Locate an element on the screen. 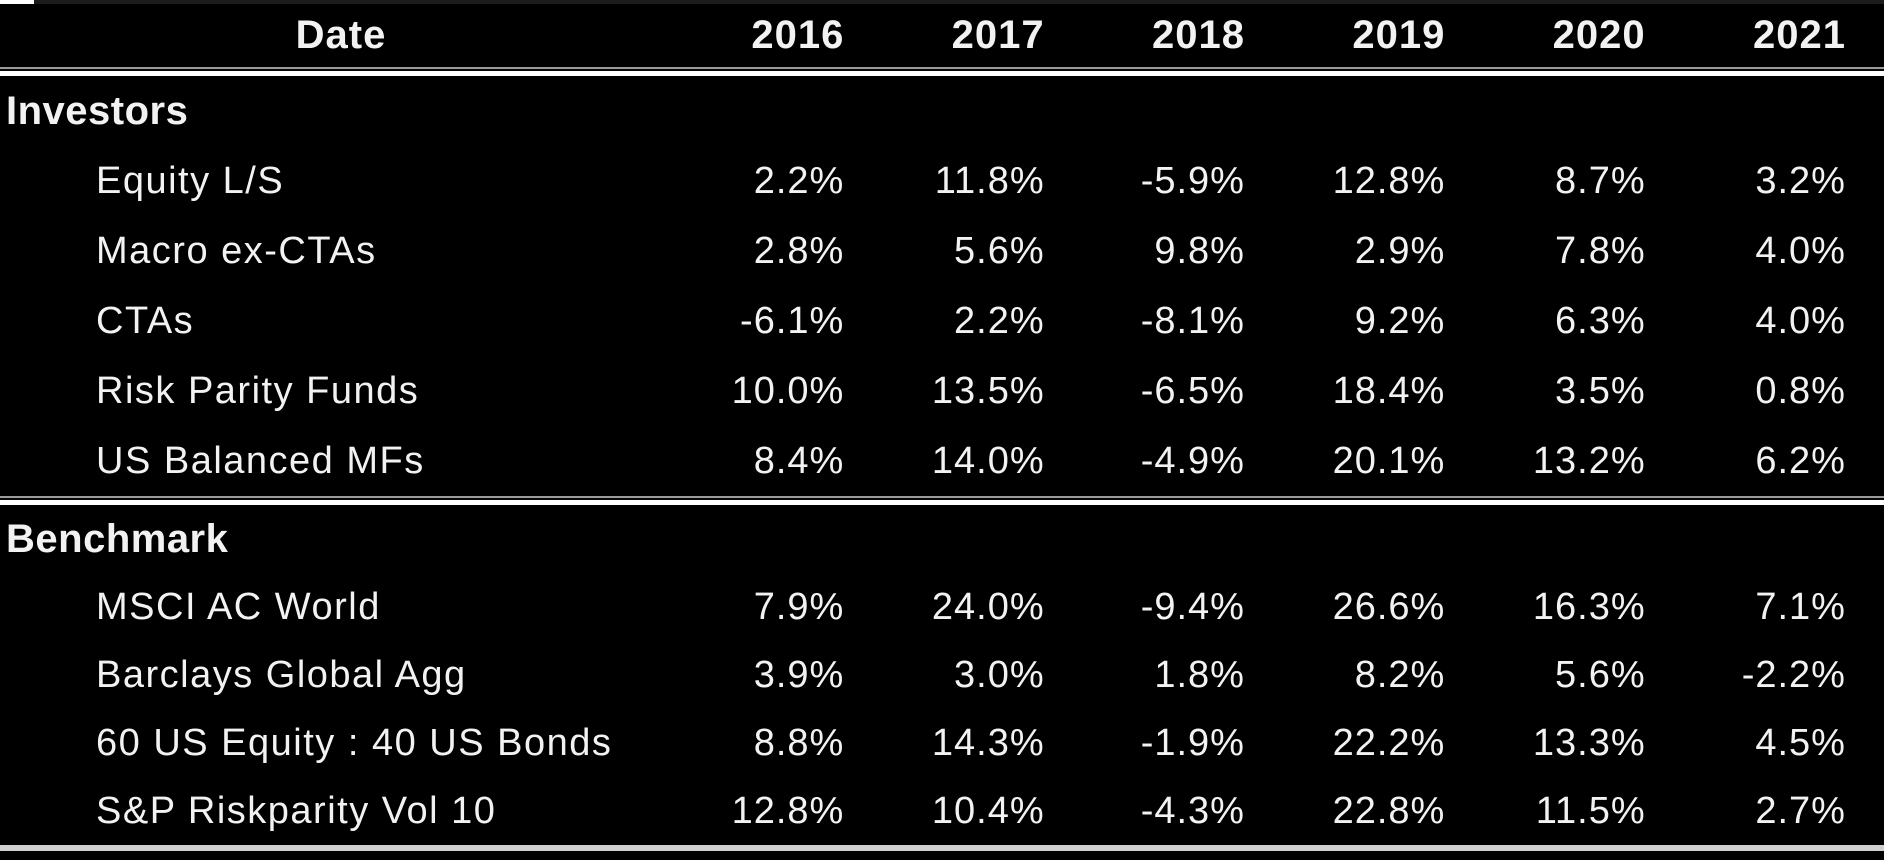 The image size is (1884, 860). value-cell: 7.1% is located at coordinates (1800, 606).